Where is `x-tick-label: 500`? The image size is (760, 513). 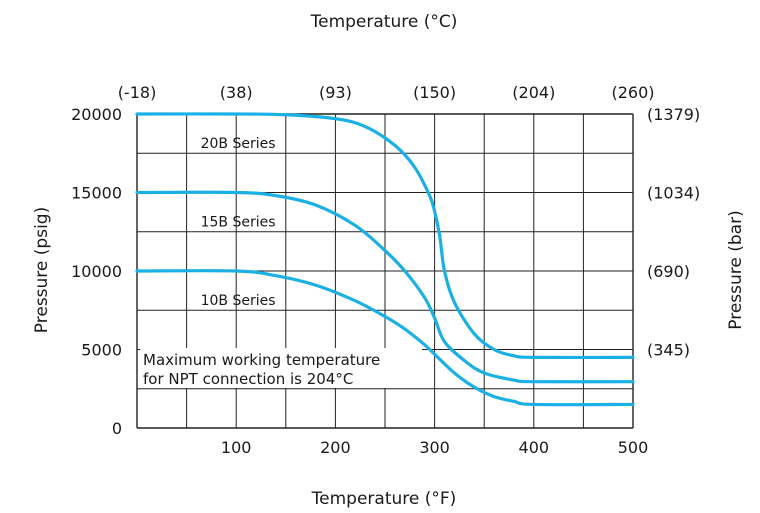 x-tick-label: 500 is located at coordinates (633, 447).